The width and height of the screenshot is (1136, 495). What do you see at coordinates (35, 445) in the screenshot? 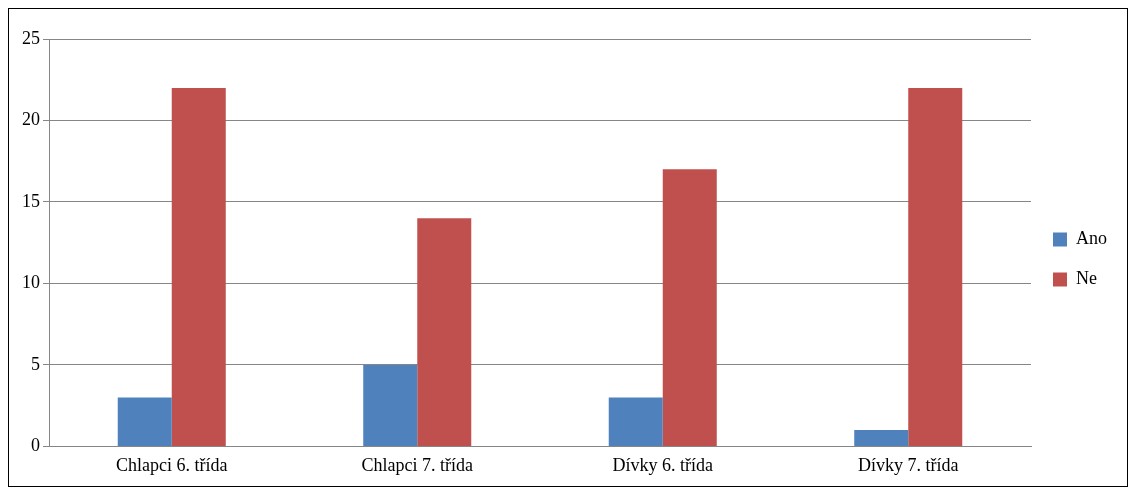
I see `y-tick-label: 0` at bounding box center [35, 445].